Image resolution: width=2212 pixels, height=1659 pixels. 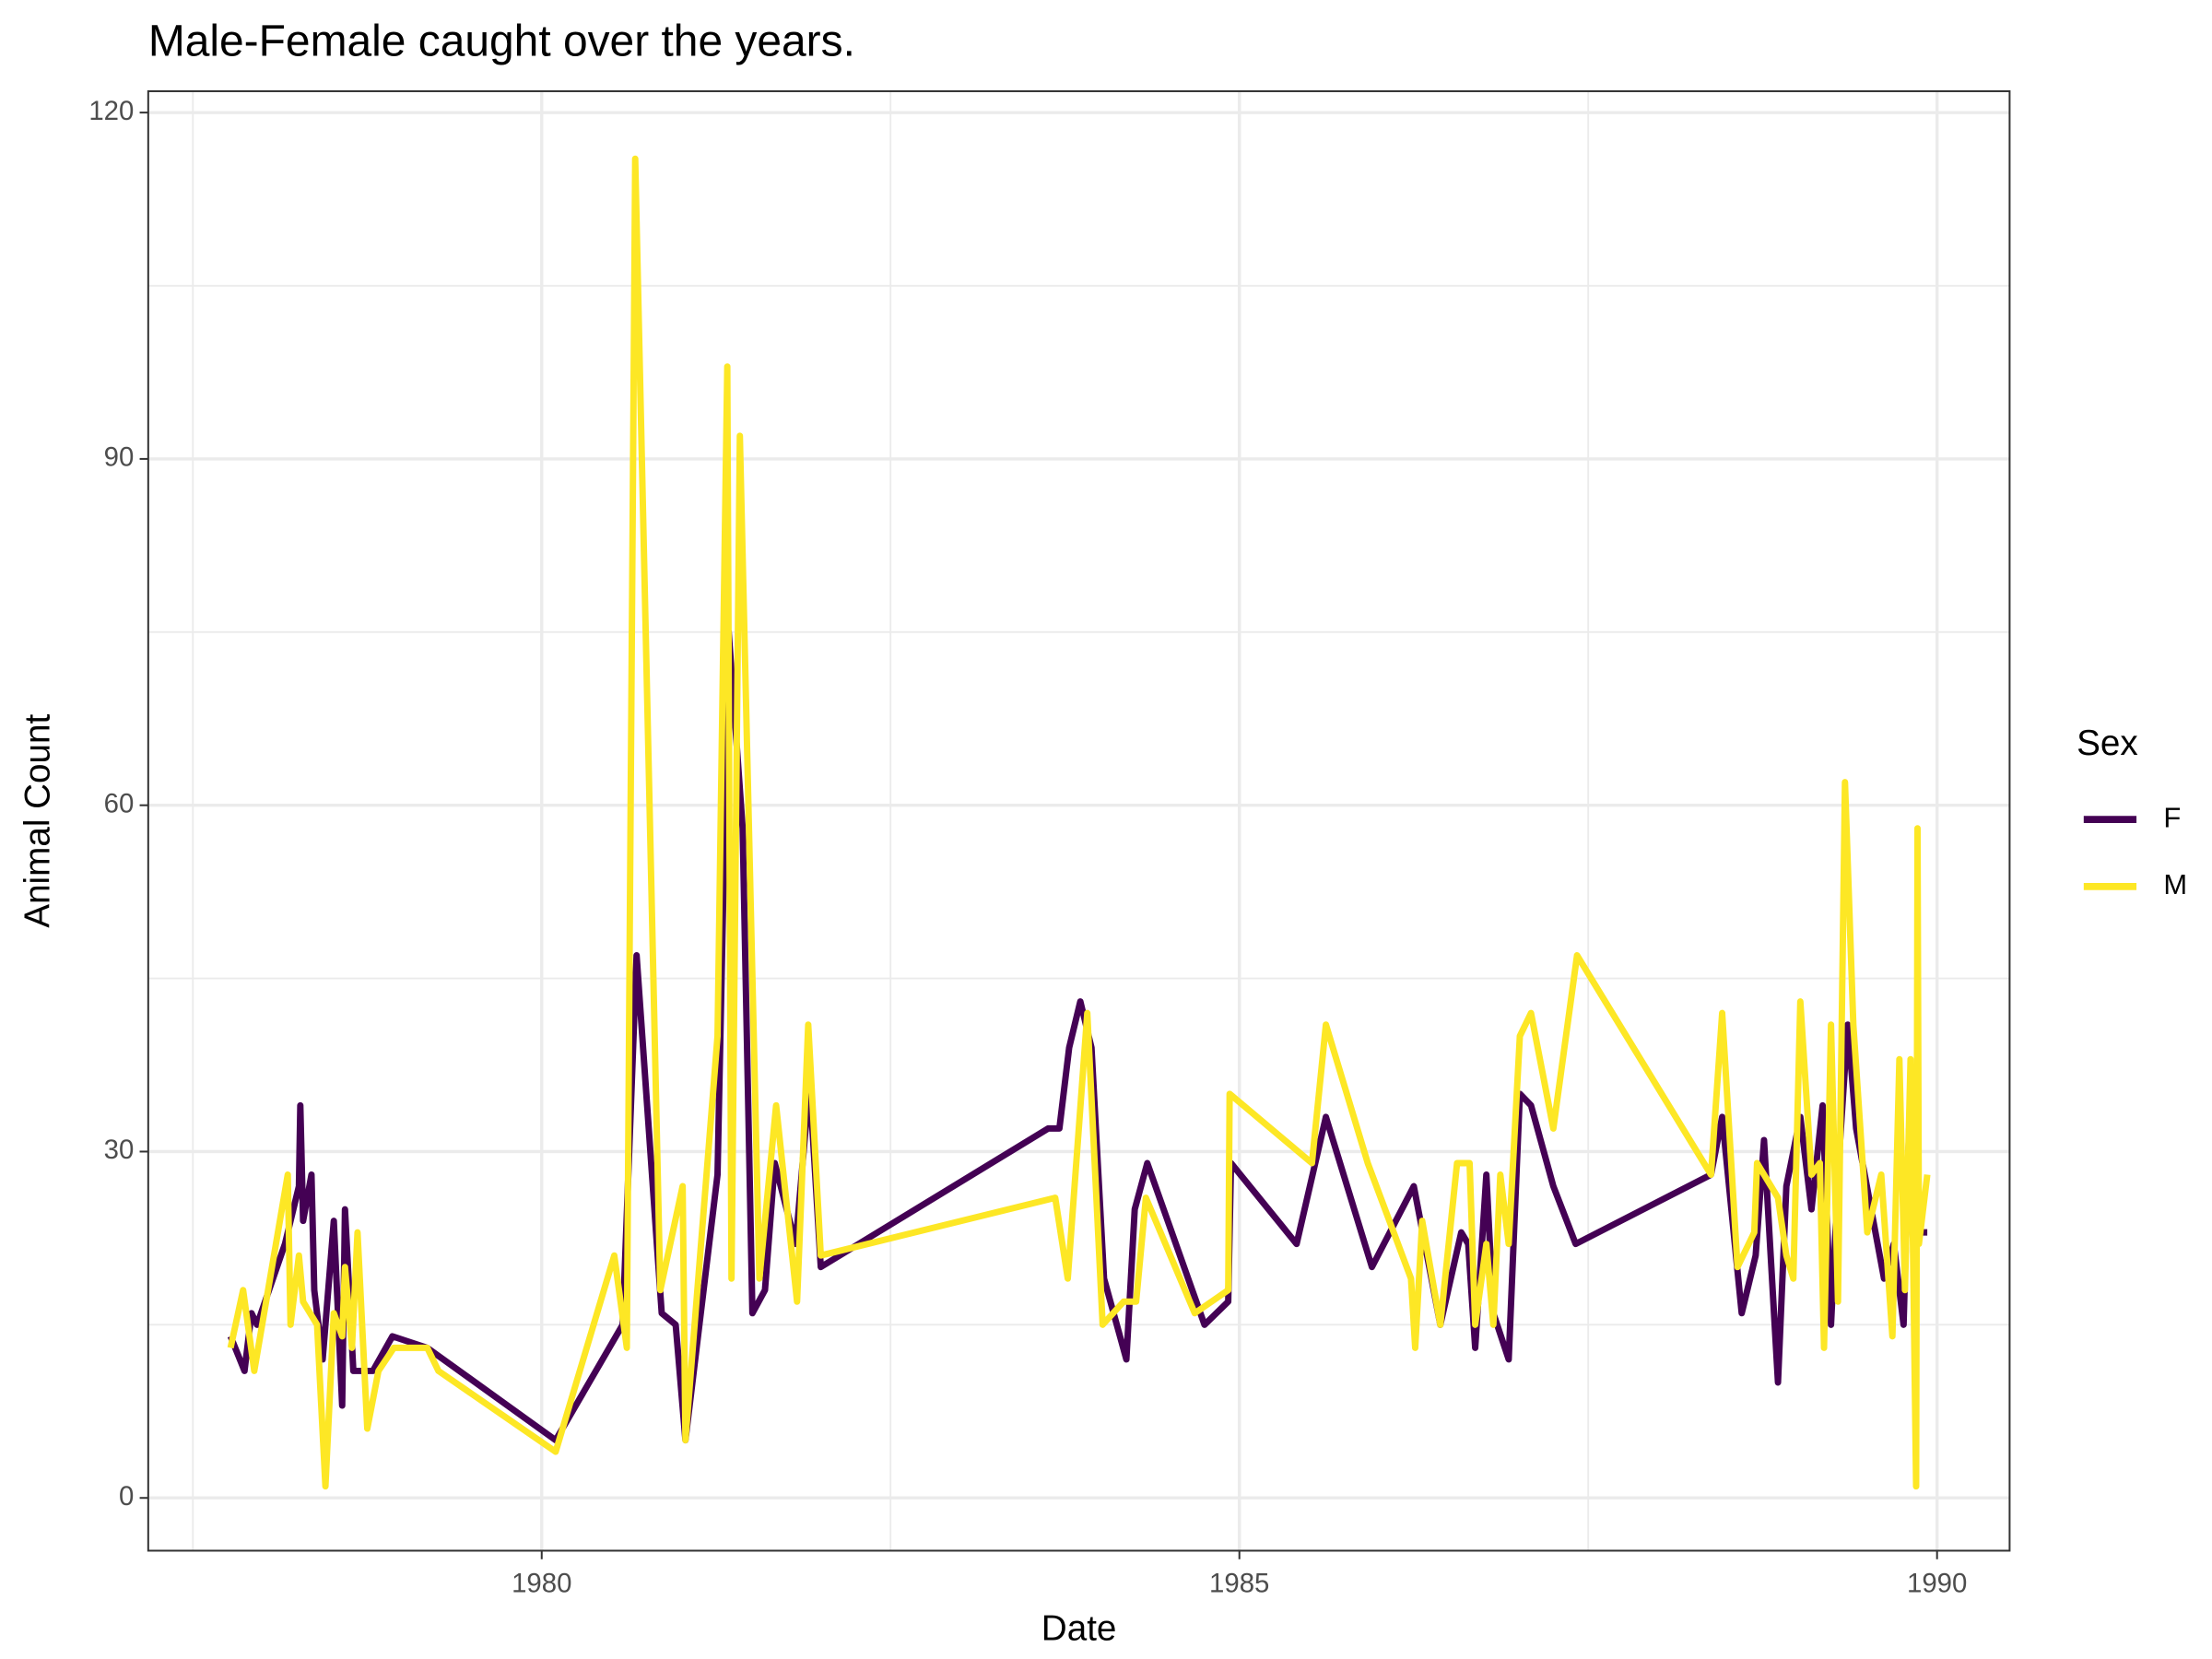 I want to click on x-tick-label: 1985, so click(x=1239, y=1583).